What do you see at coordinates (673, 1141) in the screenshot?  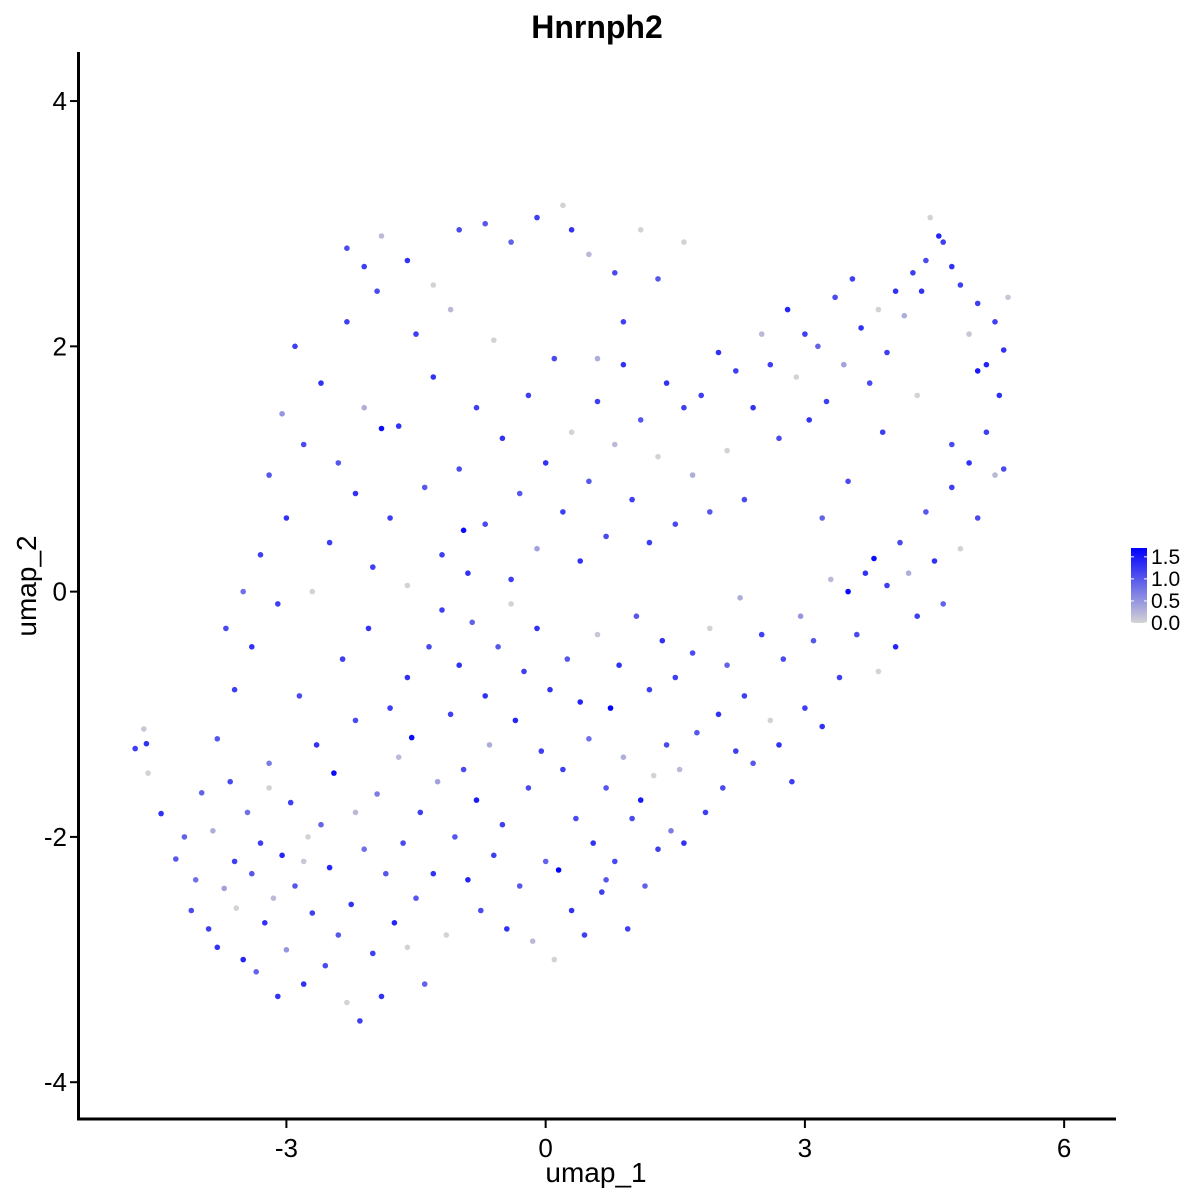 I see `x-axis-ticks: -3 0 3 6` at bounding box center [673, 1141].